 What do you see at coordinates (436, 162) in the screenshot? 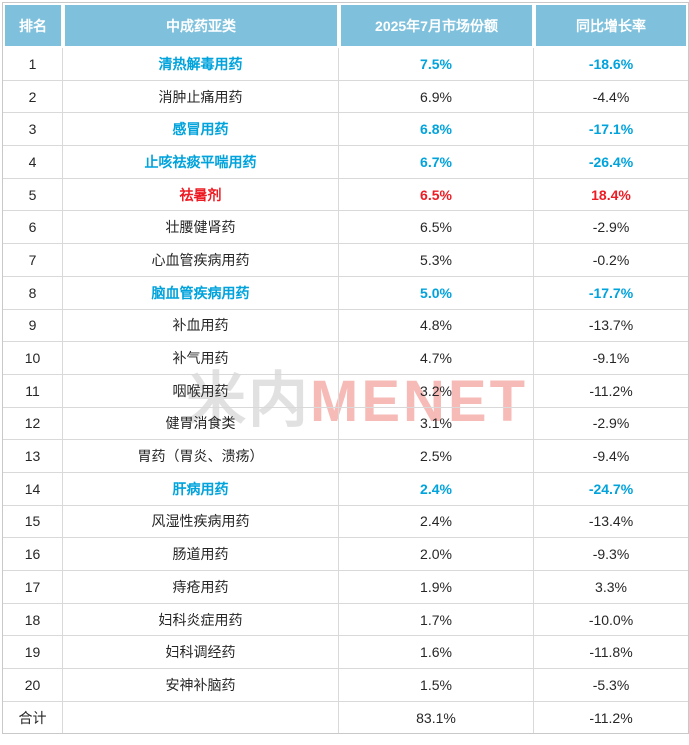
I see `share-cell: 6.7%` at bounding box center [436, 162].